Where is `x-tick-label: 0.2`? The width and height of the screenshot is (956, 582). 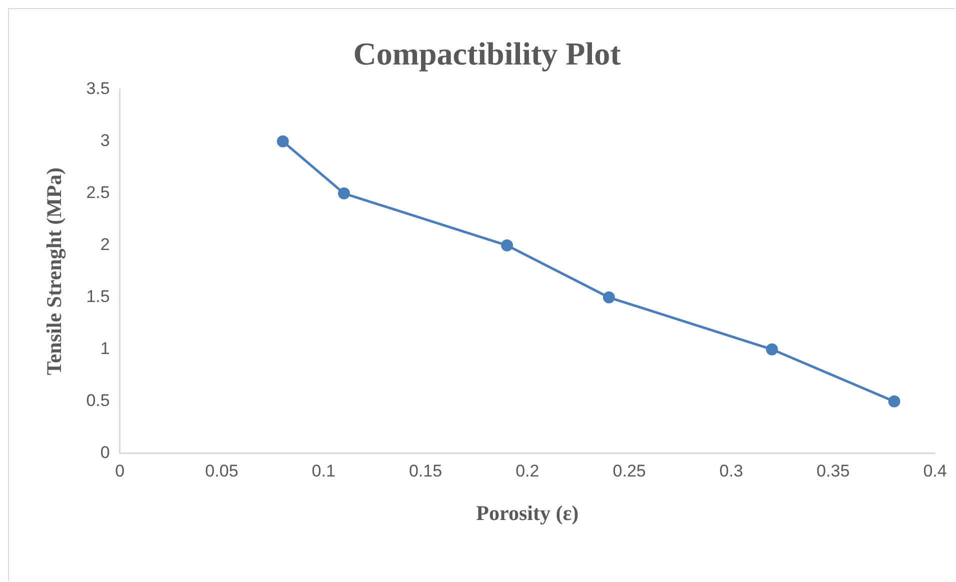 x-tick-label: 0.2 is located at coordinates (528, 470).